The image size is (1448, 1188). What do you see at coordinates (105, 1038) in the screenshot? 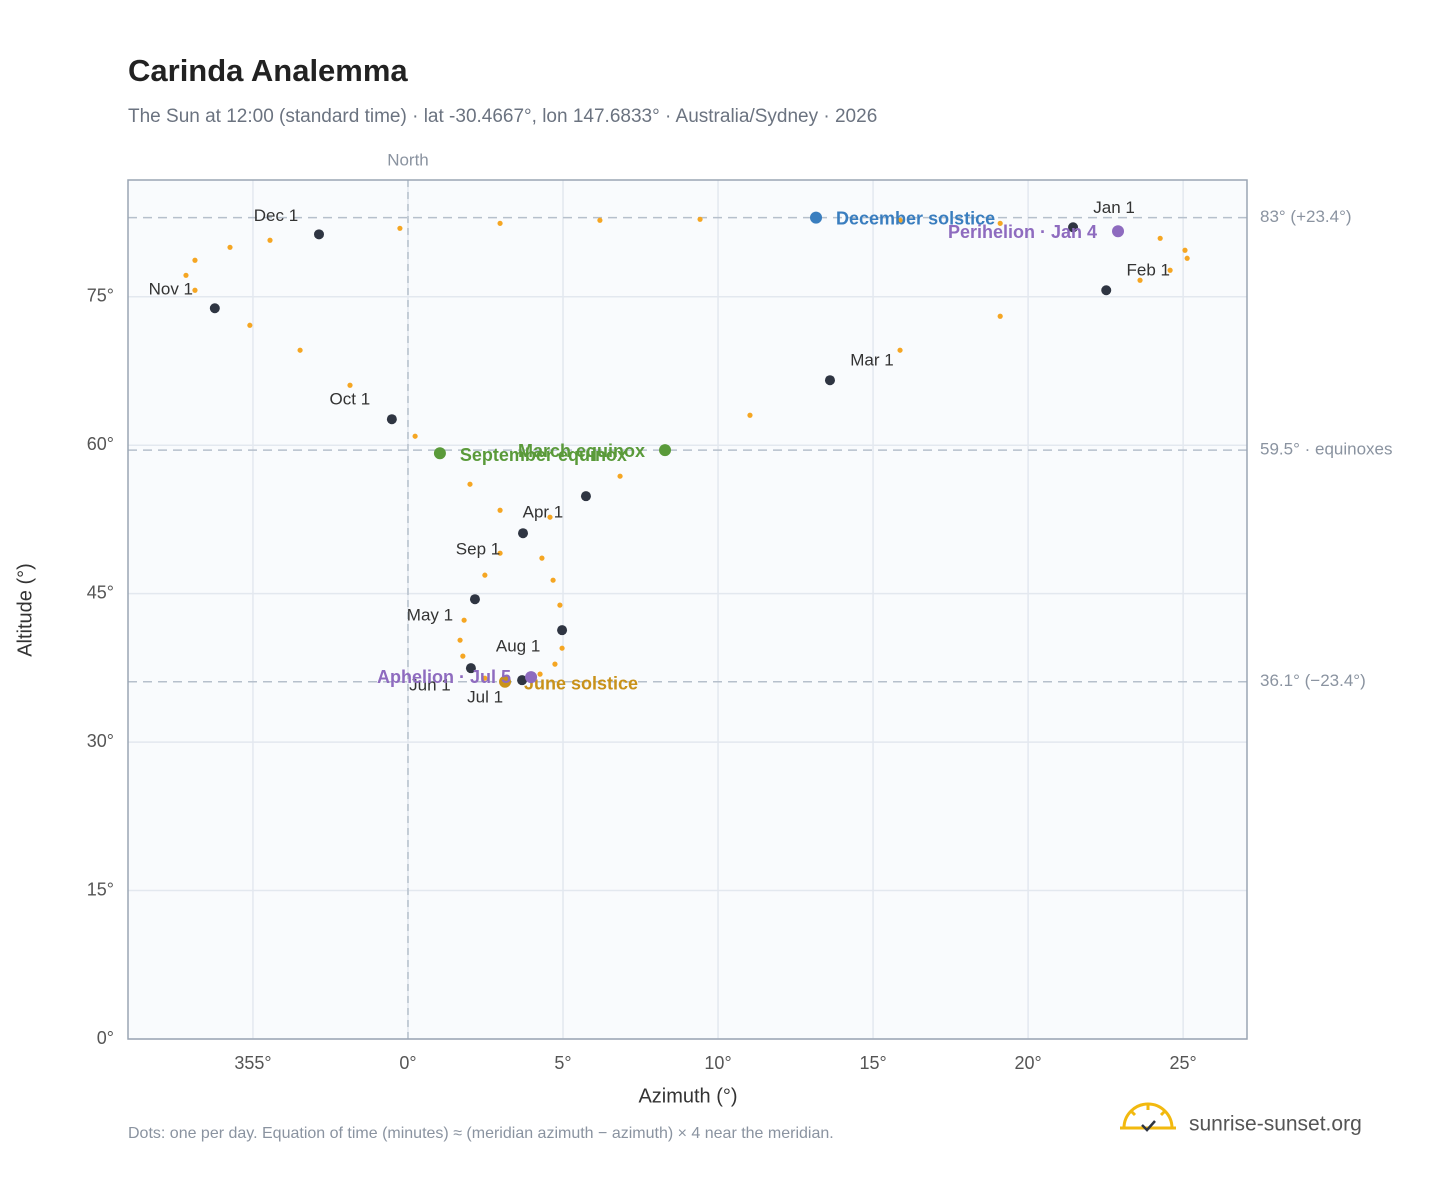
I see `y-tick-label: 0°` at bounding box center [105, 1038].